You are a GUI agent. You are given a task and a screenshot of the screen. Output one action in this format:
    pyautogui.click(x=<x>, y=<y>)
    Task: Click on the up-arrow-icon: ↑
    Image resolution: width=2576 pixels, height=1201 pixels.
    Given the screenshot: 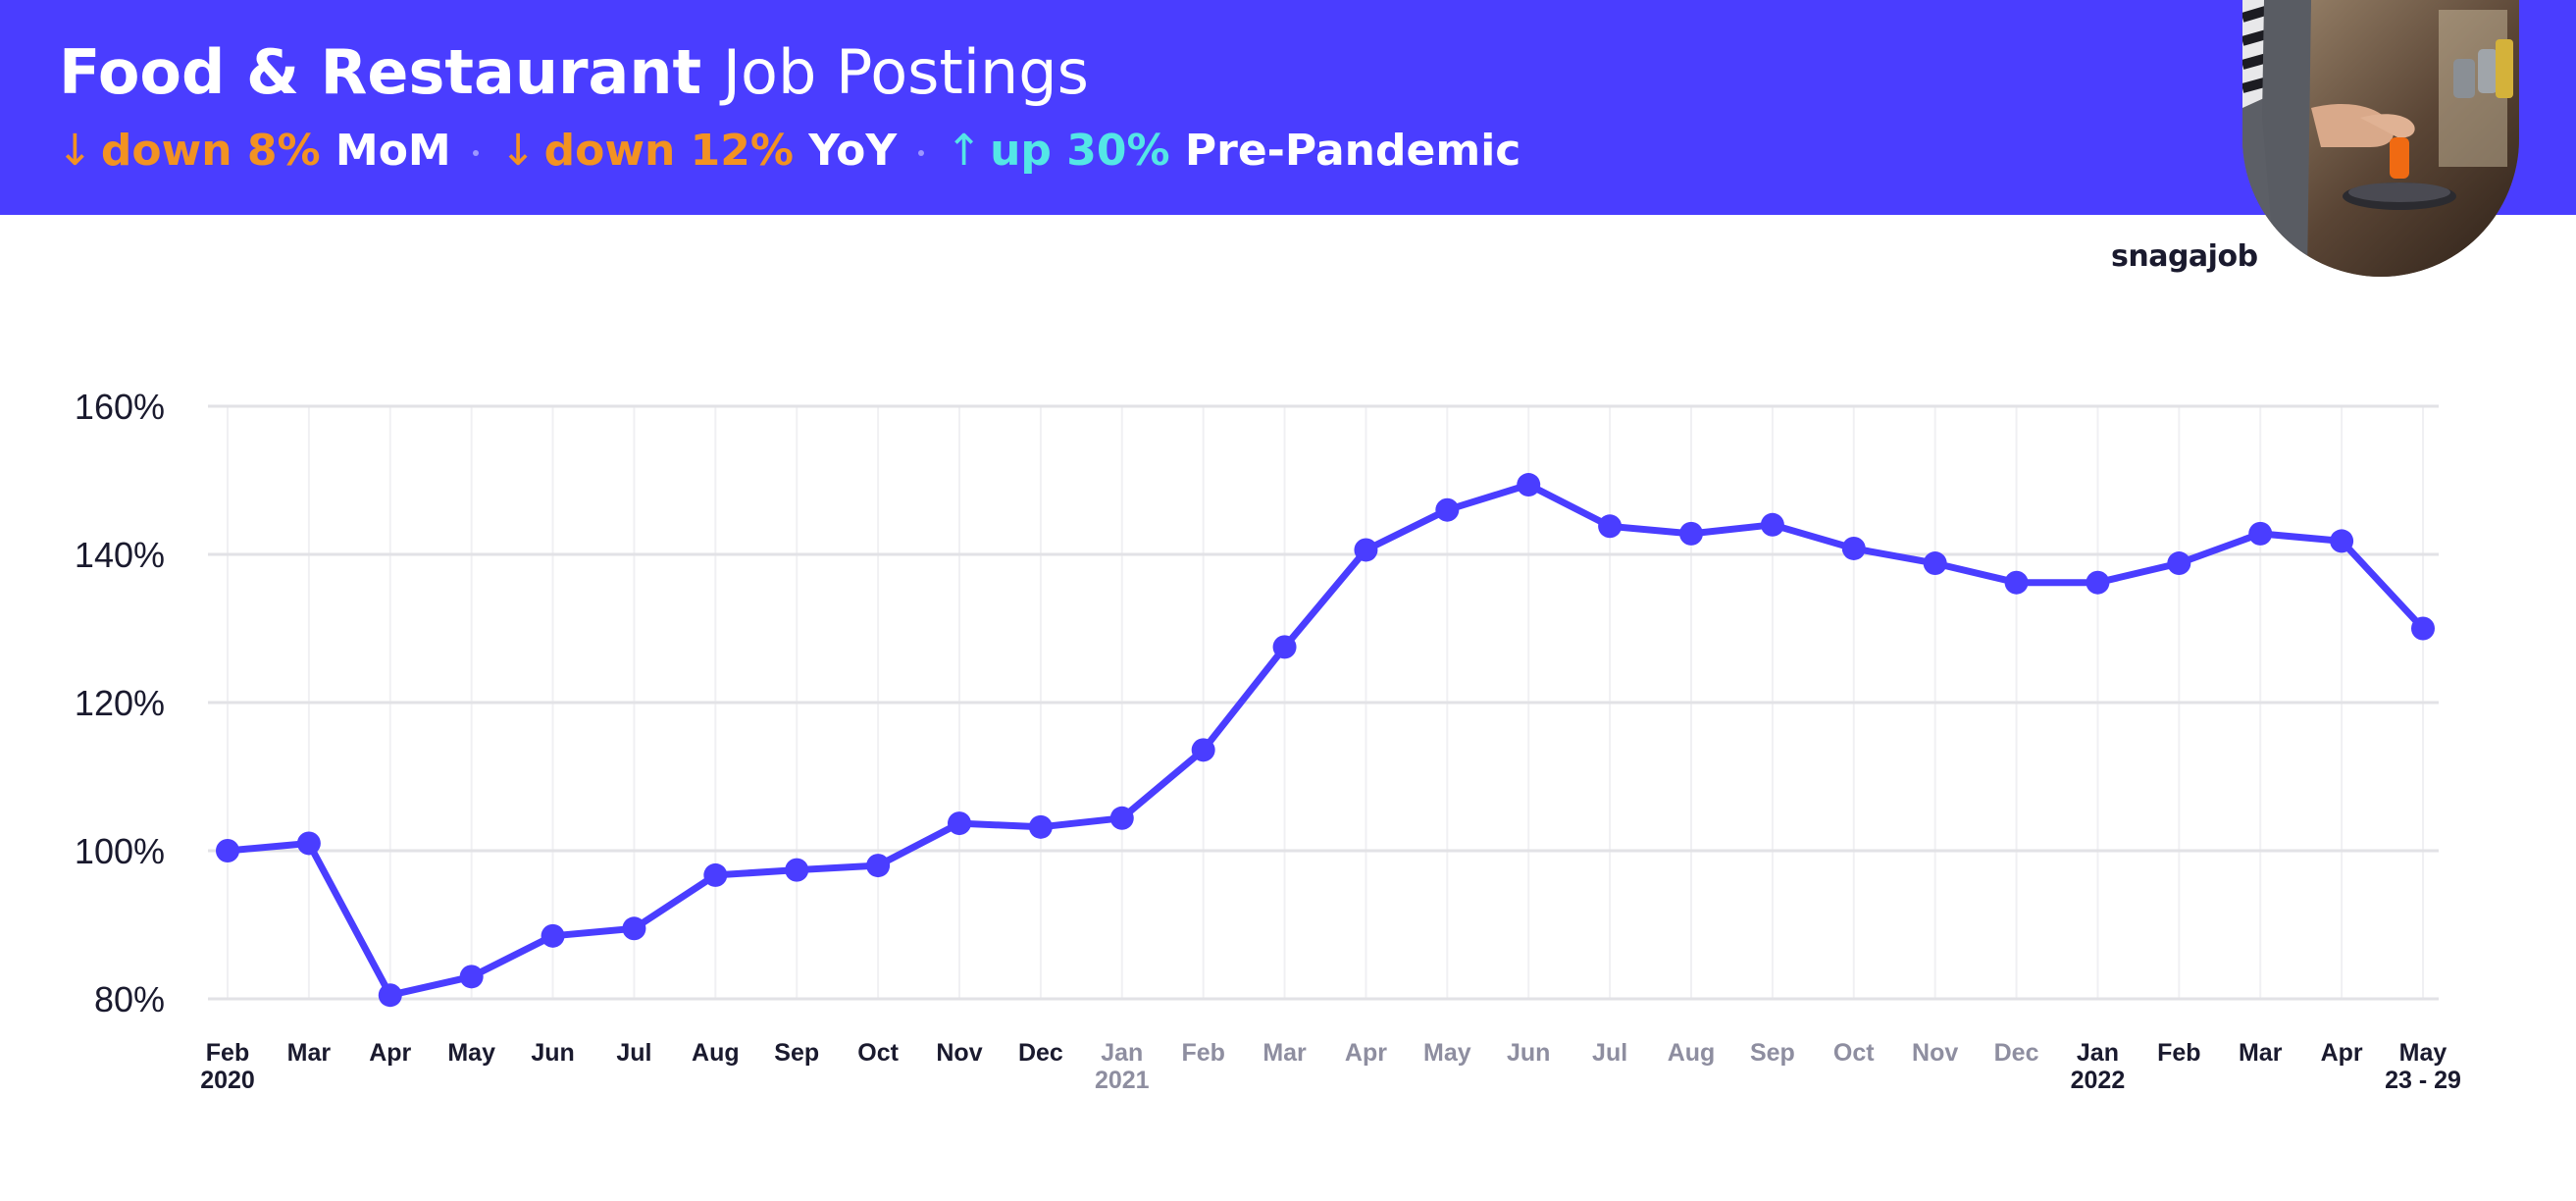 What is the action you would take?
    pyautogui.click(x=964, y=151)
    